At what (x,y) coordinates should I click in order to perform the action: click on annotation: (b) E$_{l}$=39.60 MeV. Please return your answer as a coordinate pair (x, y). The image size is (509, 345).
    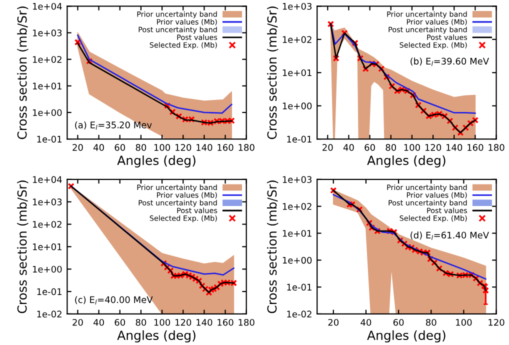
    Looking at the image, I should click on (450, 62).